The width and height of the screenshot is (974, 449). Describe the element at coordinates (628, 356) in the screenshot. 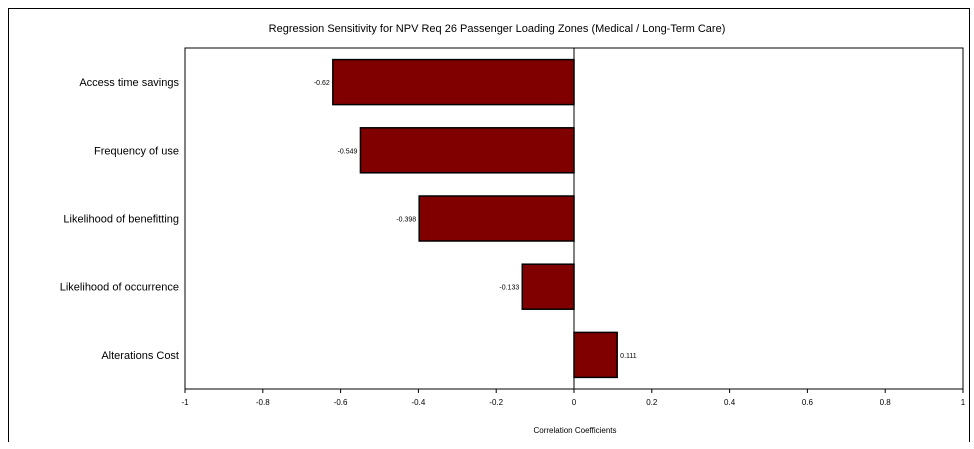

I see `data-label: 0.111` at that location.